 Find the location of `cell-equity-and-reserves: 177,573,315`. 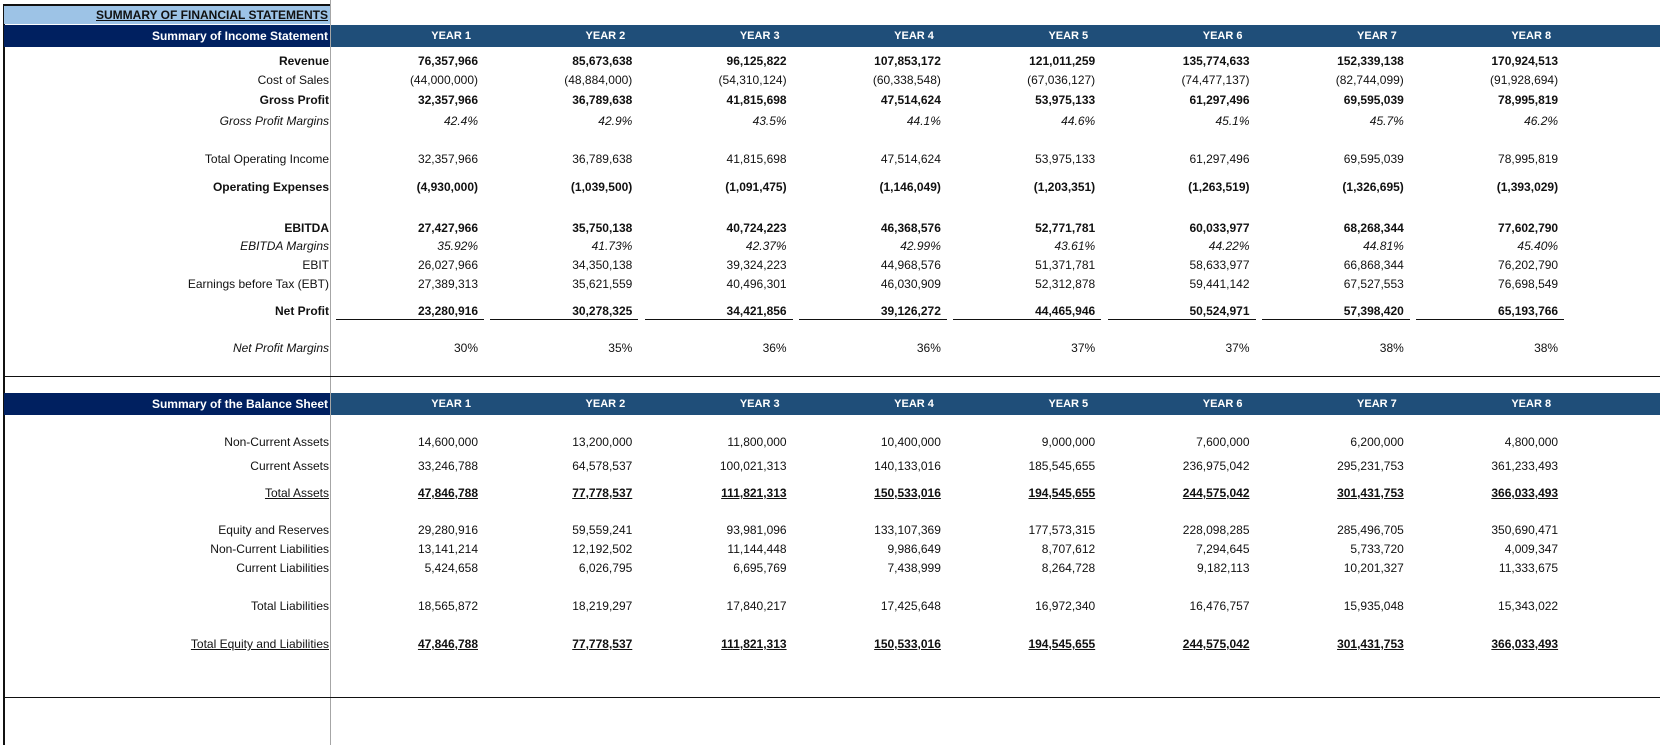

cell-equity-and-reserves: 177,573,315 is located at coordinates (1062, 530).